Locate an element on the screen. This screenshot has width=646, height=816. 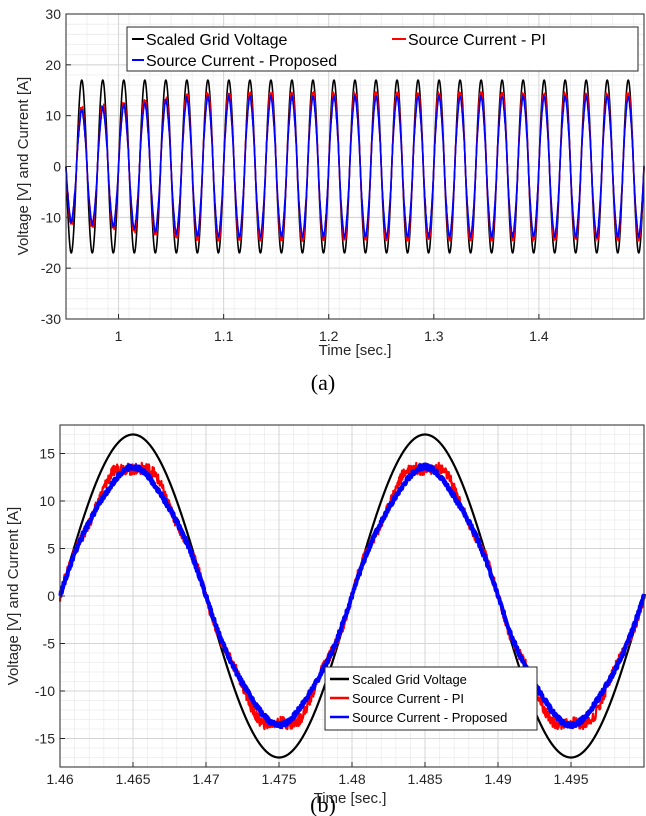
chart-b-y-axis-label: Voltage [V] and Current [A] is located at coordinates (13, 596).